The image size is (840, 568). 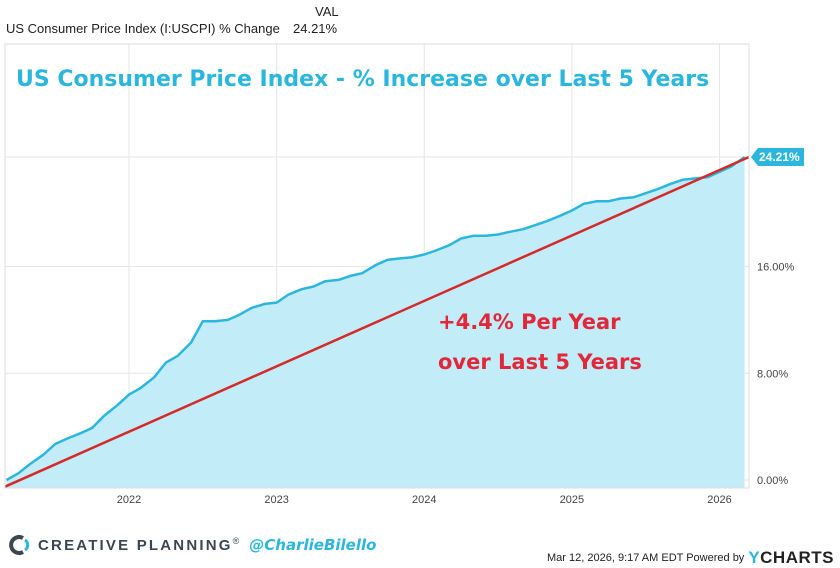 I want to click on x-tick-label: 2026, so click(x=719, y=500).